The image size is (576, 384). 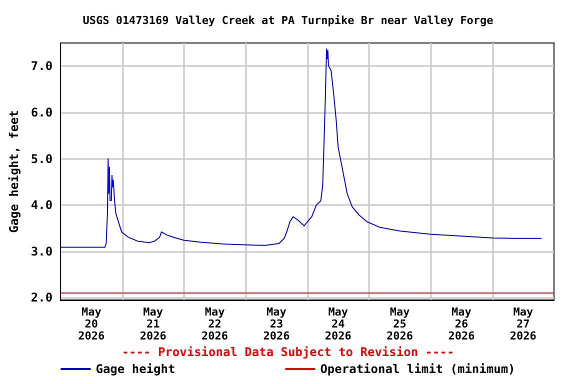 I want to click on y-tick-label: 4.0, so click(x=41, y=205).